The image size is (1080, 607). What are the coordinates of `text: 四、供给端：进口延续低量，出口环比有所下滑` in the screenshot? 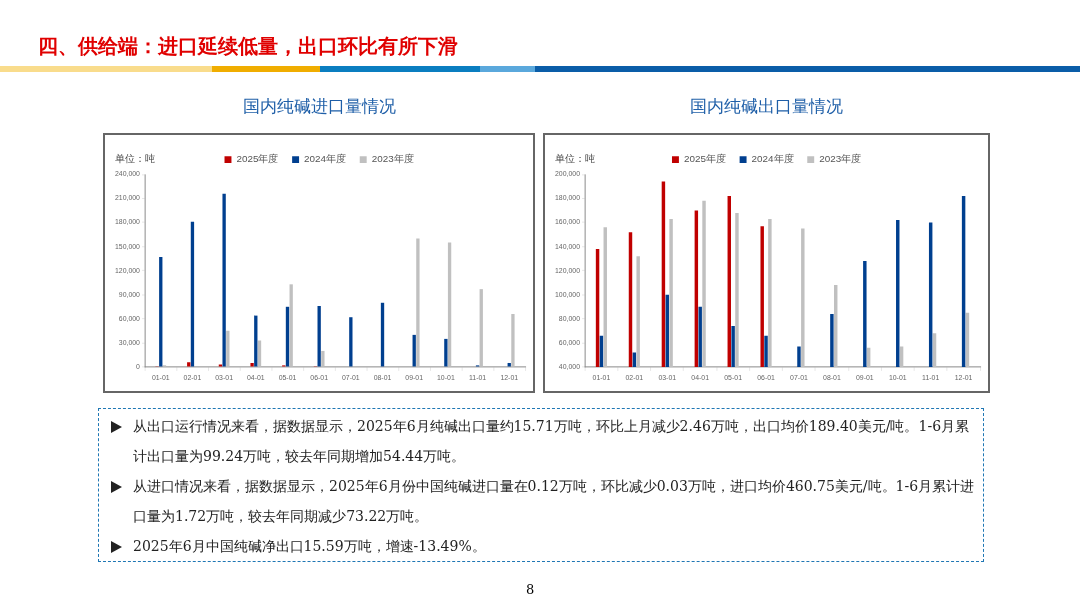 It's located at (248, 46).